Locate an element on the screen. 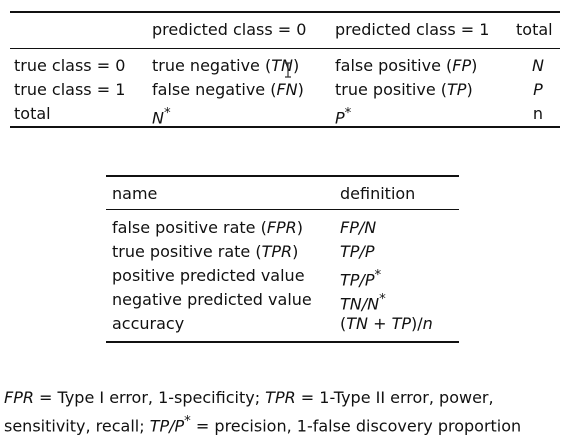 The image size is (573, 438). cell-false-negative: false negative (FN) is located at coordinates (228, 90).